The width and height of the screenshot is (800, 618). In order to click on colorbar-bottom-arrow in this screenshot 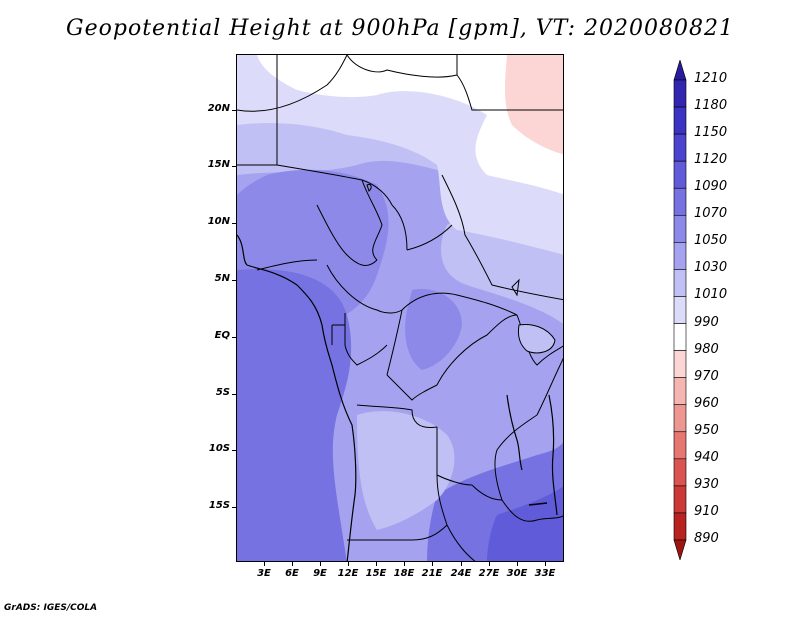, I will do `click(680, 549)`.